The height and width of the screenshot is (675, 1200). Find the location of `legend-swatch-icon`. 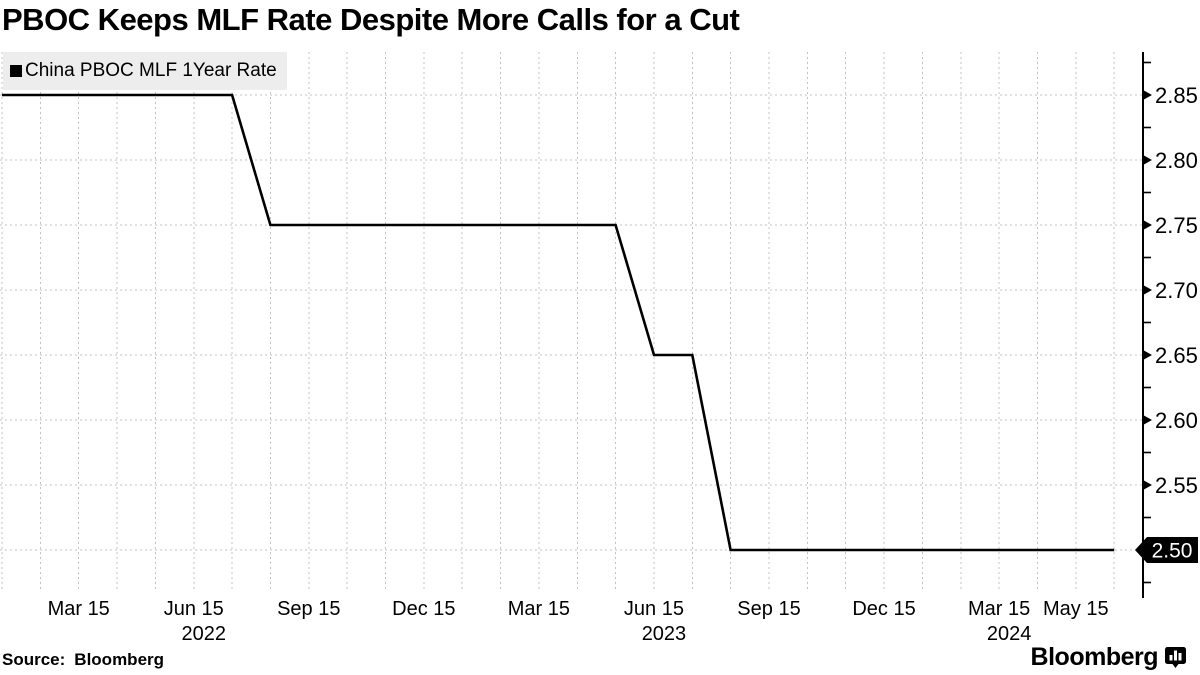

legend-swatch-icon is located at coordinates (16, 71).